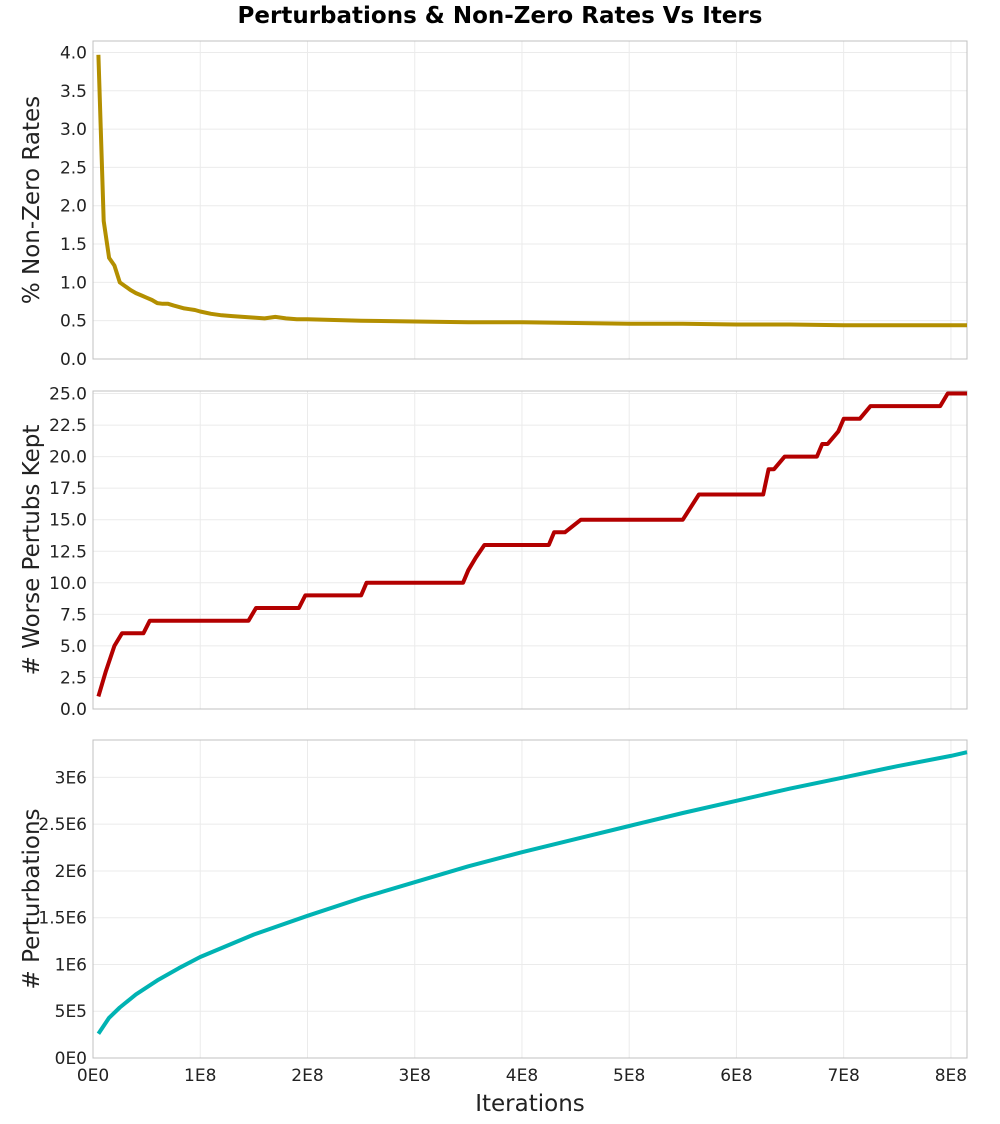 The image size is (1000, 1124). What do you see at coordinates (415, 1076) in the screenshot?
I see `x-tick-label: 3E8` at bounding box center [415, 1076].